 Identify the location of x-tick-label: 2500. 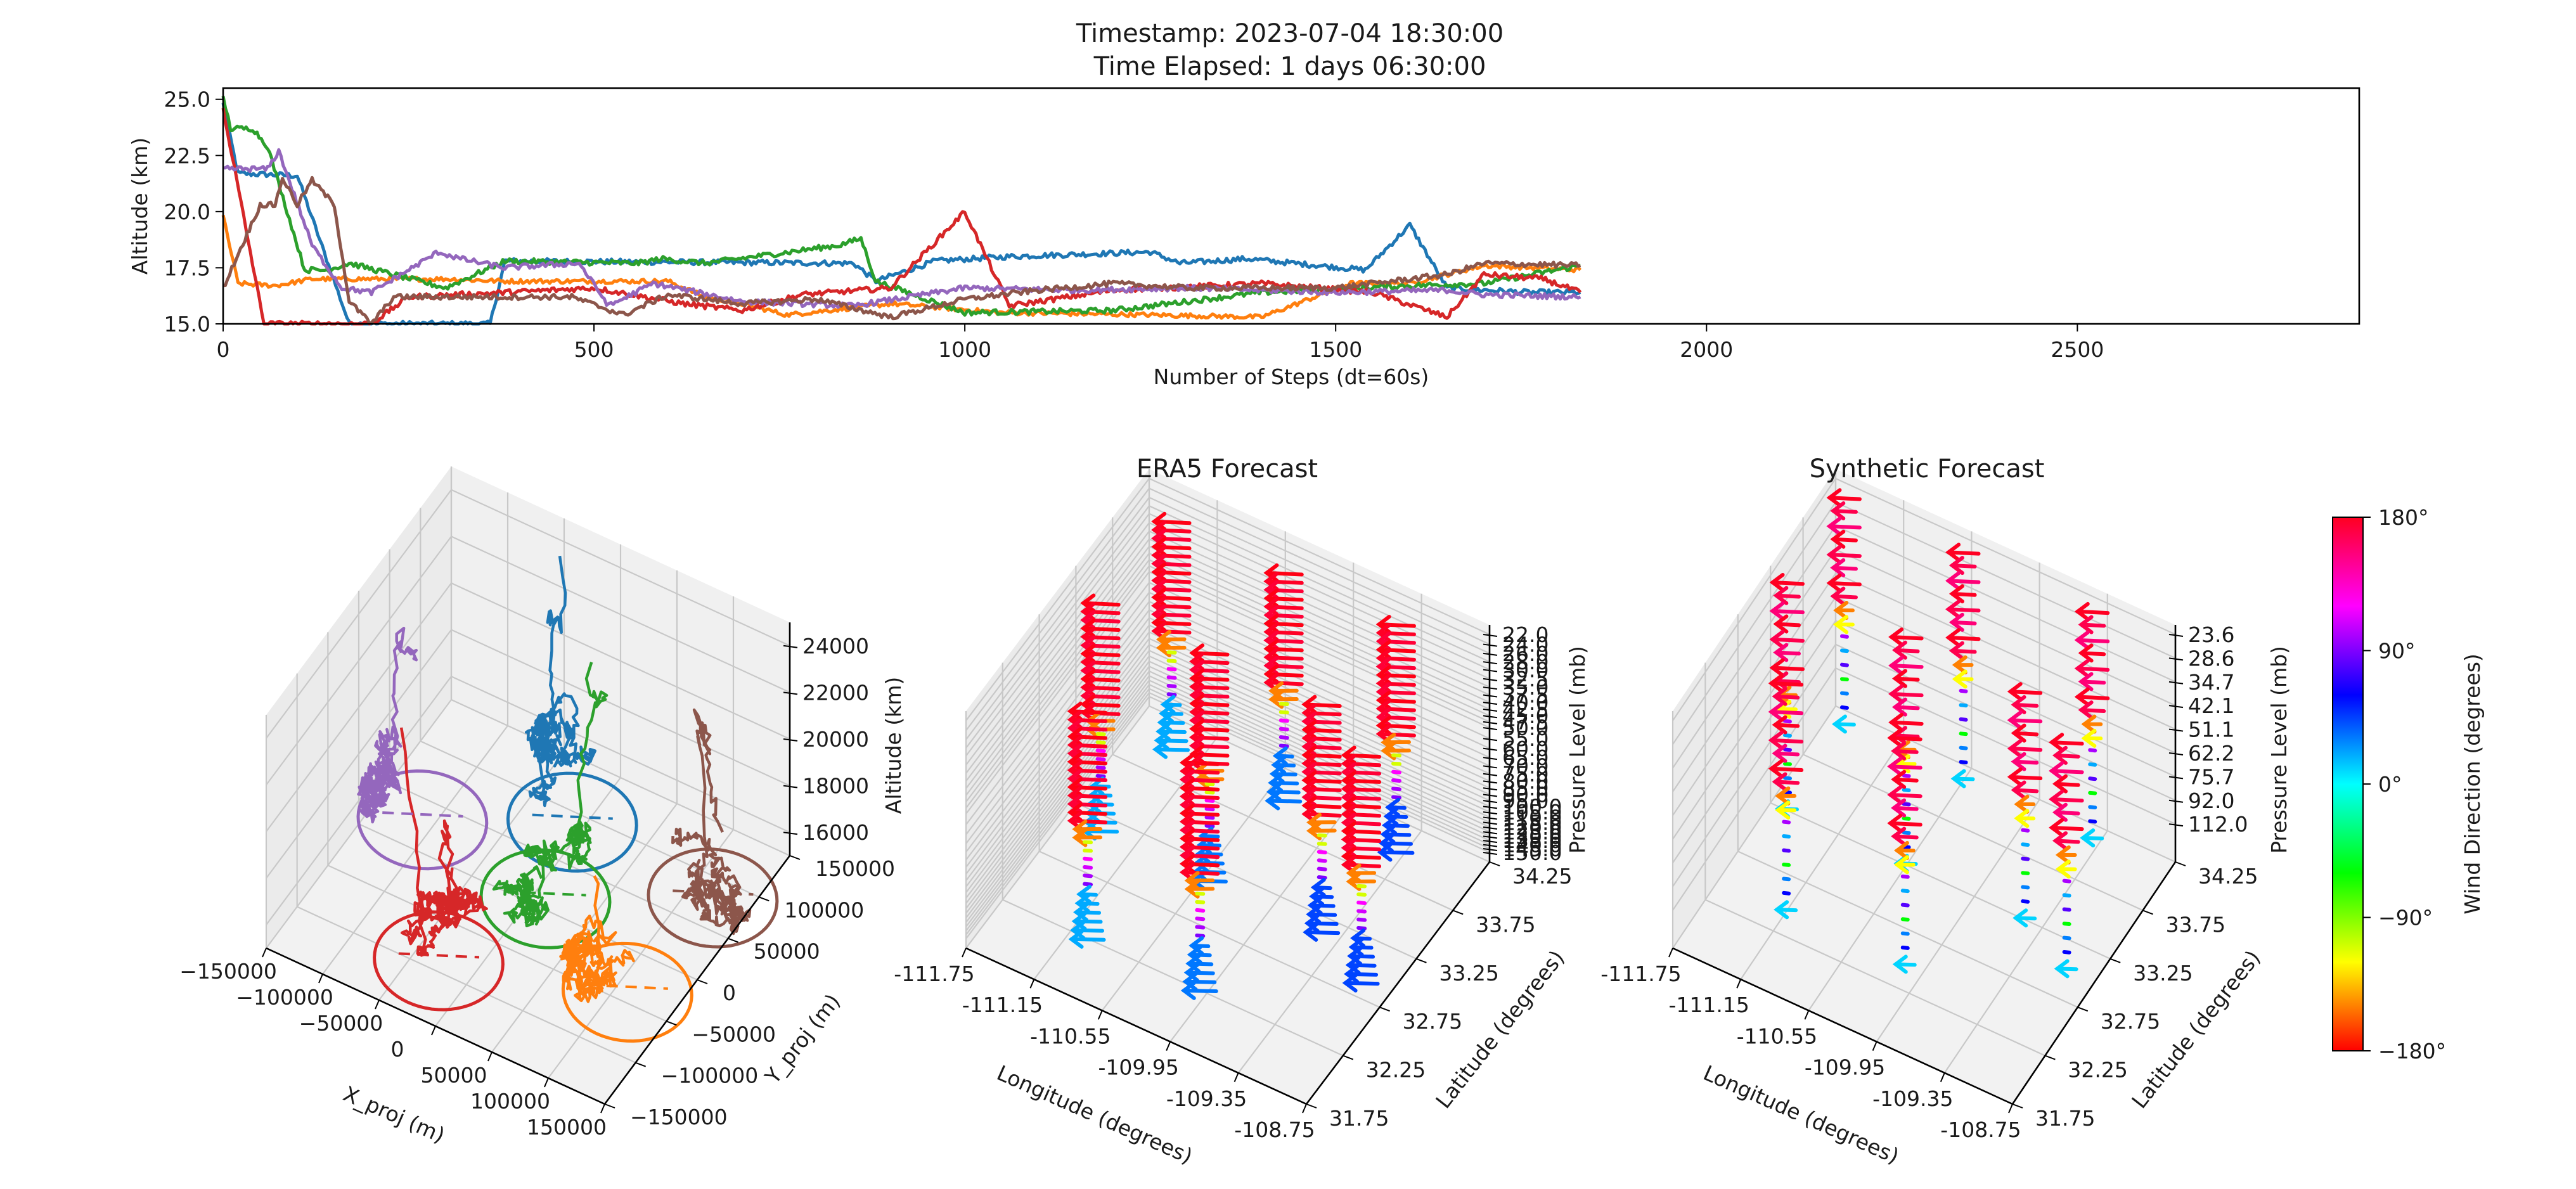
(2077, 350).